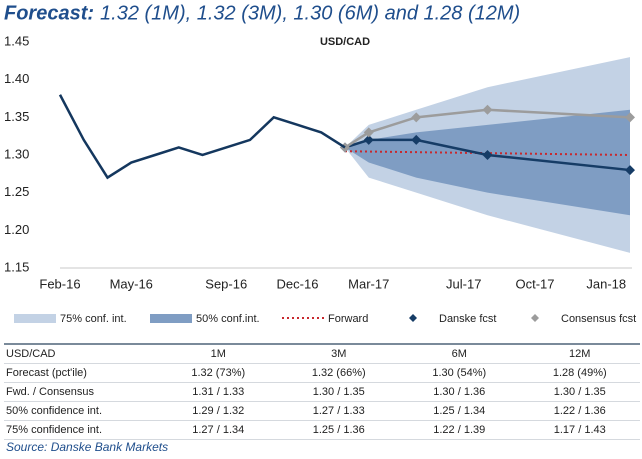  I want to click on x-tick-label: Jan-18, so click(606, 283).